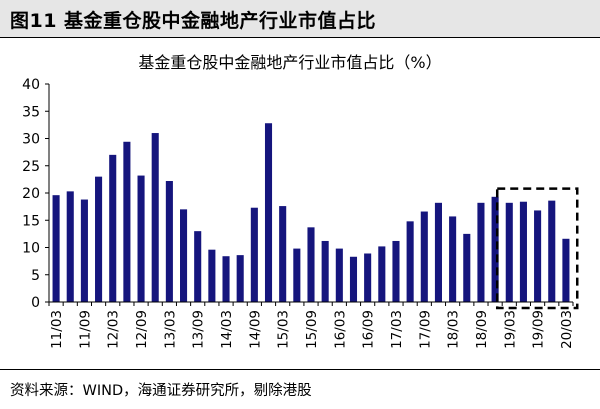  What do you see at coordinates (340, 329) in the screenshot?
I see `x-tick-label: 16/03` at bounding box center [340, 329].